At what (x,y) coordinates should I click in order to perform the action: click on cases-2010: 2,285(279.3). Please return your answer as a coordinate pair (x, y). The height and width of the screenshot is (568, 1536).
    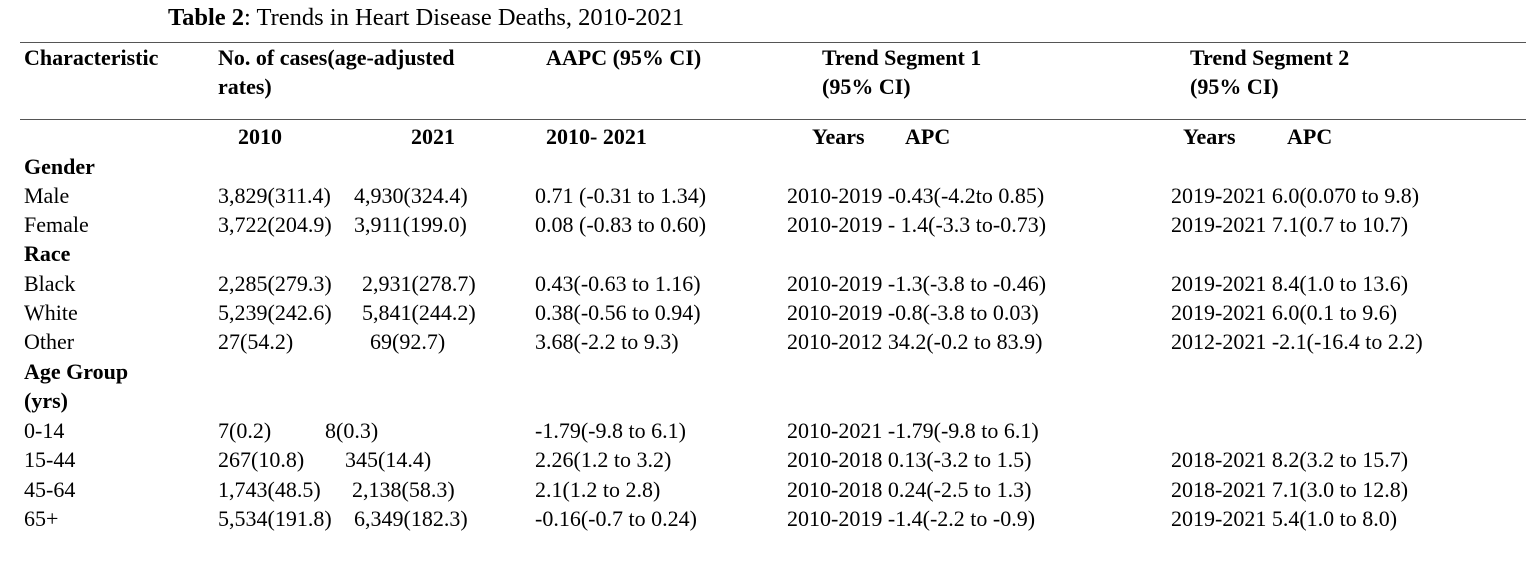
    Looking at the image, I should click on (275, 283).